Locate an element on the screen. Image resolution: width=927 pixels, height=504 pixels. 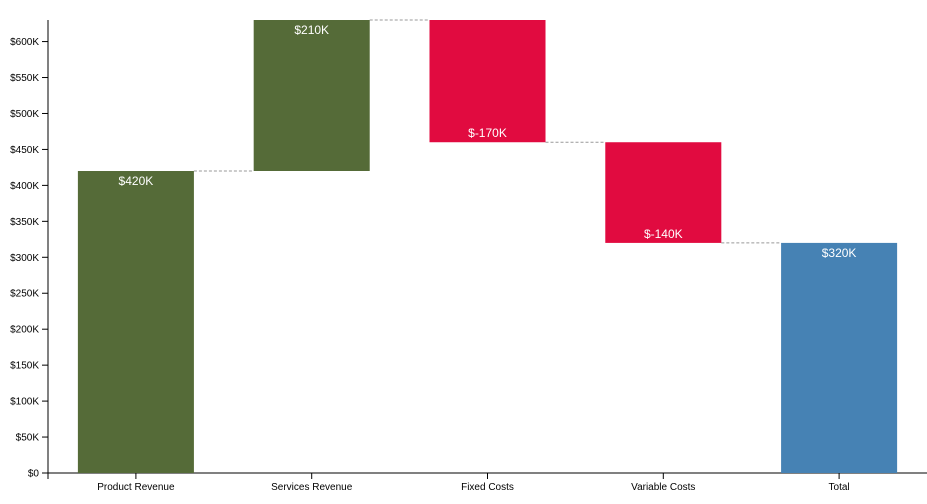
bar-value-label: $210K is located at coordinates (311, 30).